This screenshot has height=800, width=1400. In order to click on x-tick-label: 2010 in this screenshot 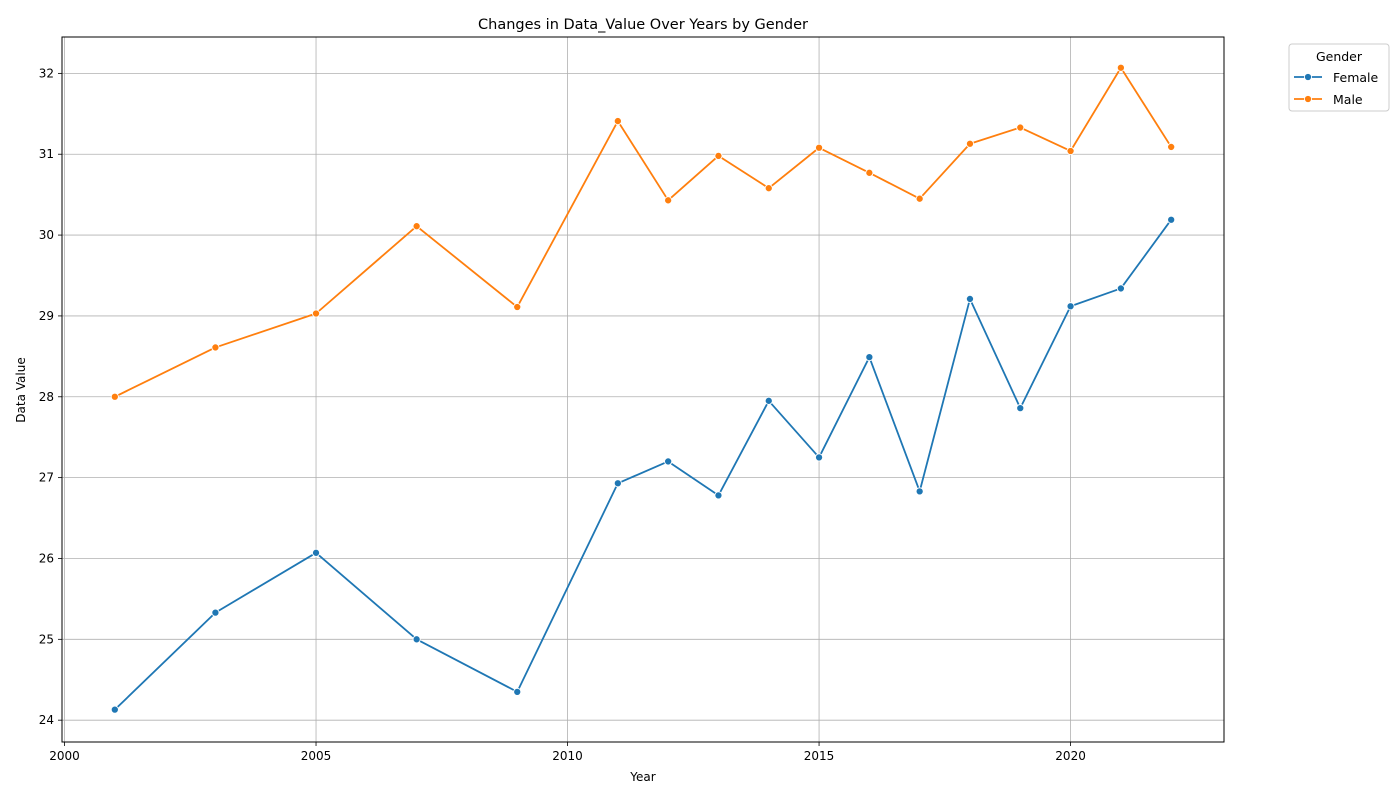, I will do `click(567, 756)`.